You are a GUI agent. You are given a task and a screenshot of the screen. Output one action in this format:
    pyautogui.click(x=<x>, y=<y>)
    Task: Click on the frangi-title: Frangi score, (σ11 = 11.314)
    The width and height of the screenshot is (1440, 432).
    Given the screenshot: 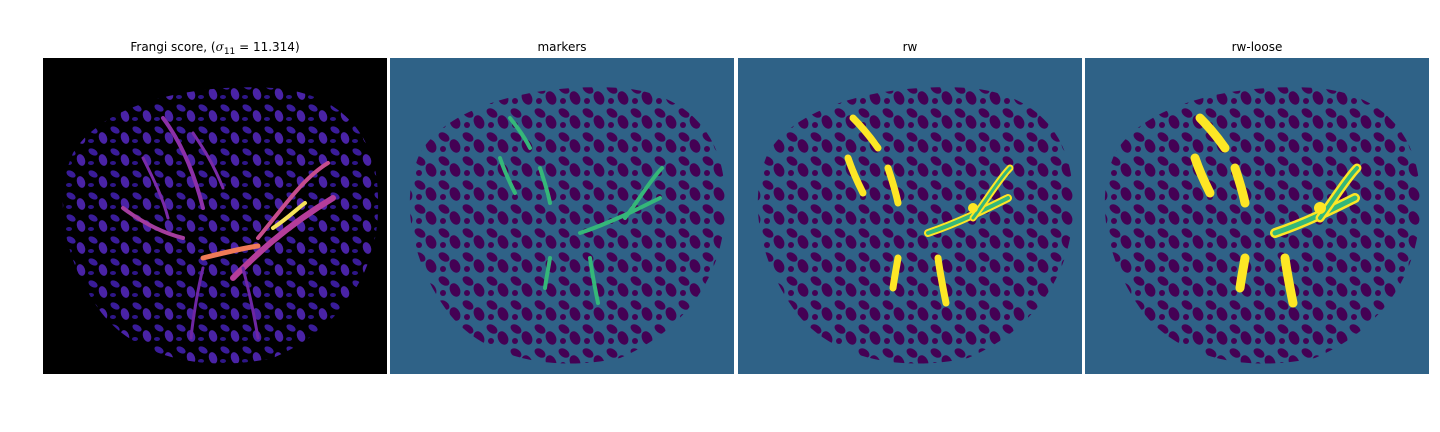 What is the action you would take?
    pyautogui.click(x=215, y=48)
    